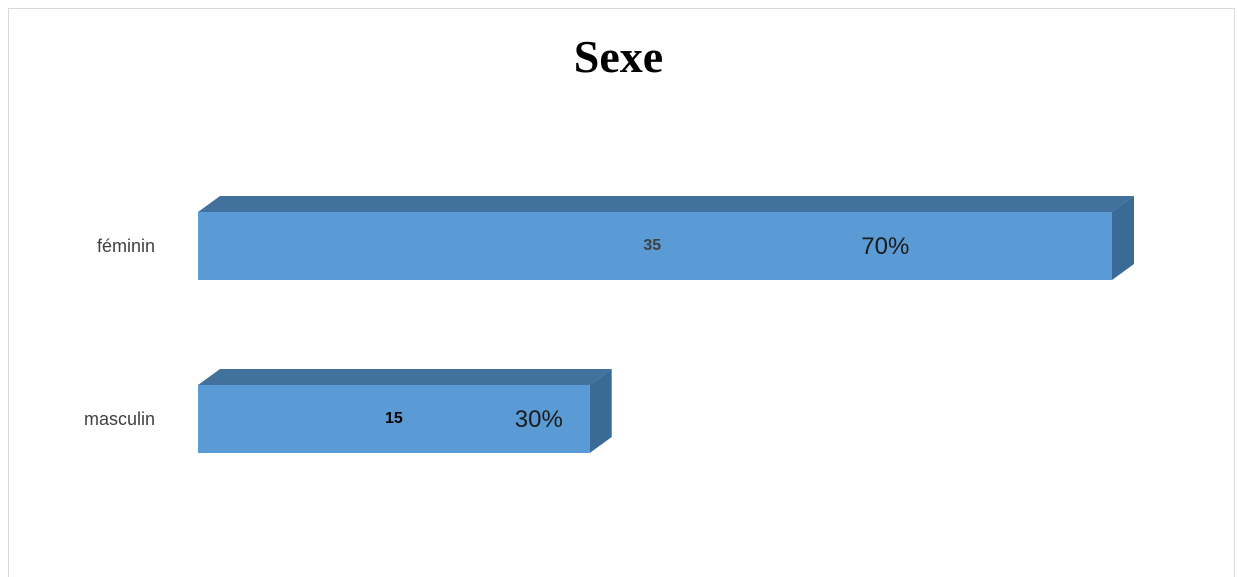 This screenshot has width=1237, height=577. Describe the element at coordinates (539, 419) in the screenshot. I see `percent-label-masculin: 30%` at that location.